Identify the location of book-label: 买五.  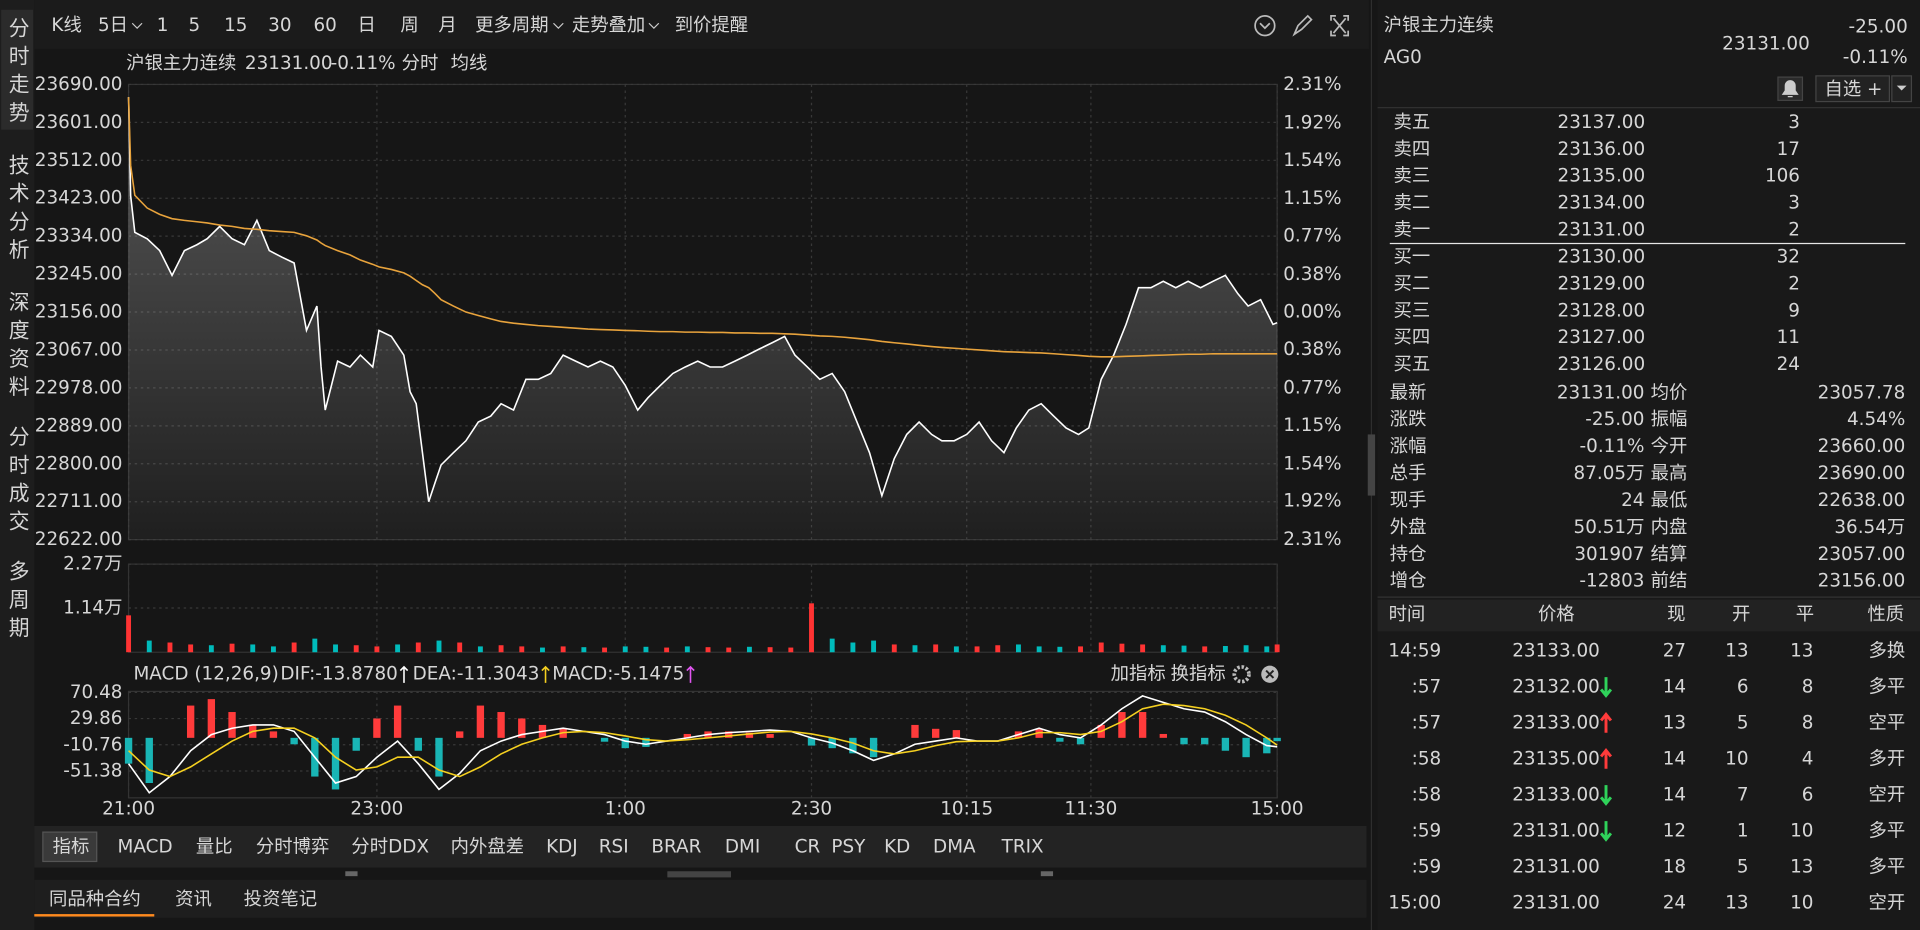
(1411, 364).